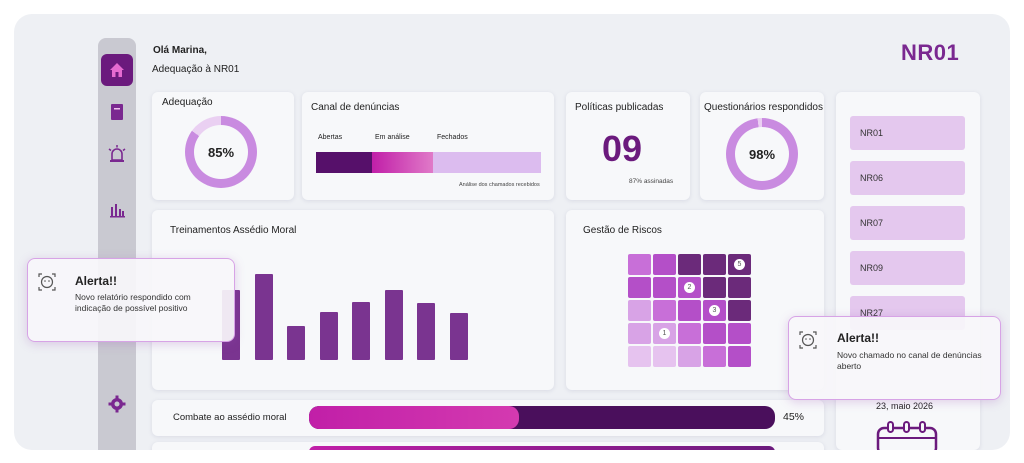  Describe the element at coordinates (930, 52) in the screenshot. I see `brand-title: NR01` at that location.